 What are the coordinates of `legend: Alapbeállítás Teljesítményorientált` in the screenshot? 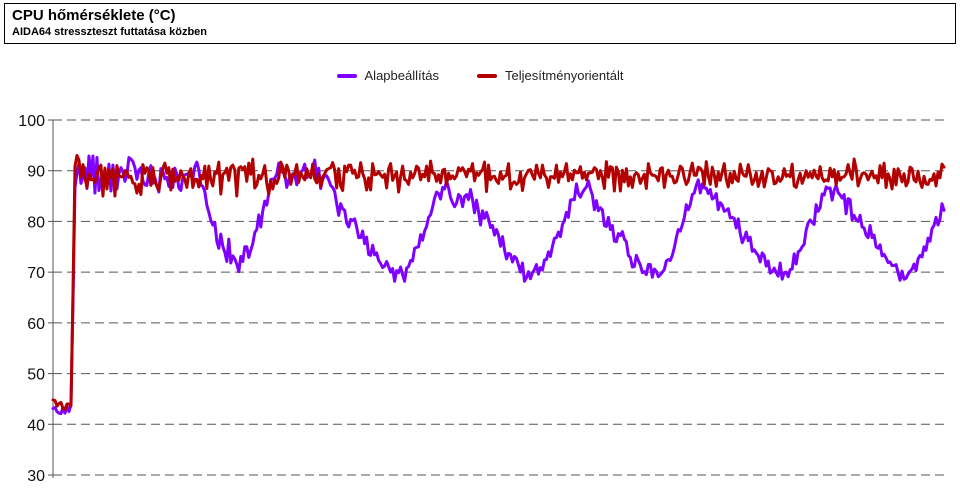 It's located at (480, 75).